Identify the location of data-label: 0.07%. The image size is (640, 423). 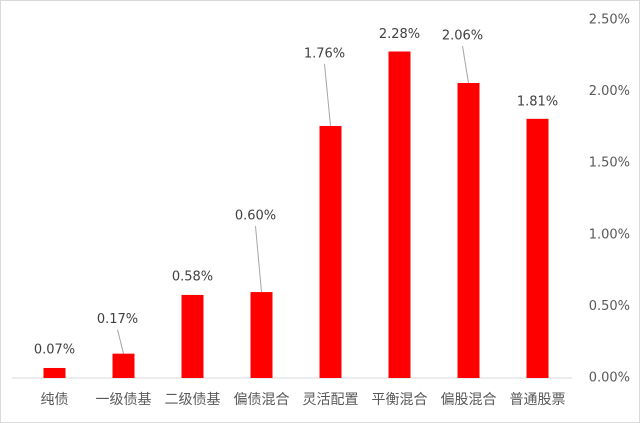
(54, 349).